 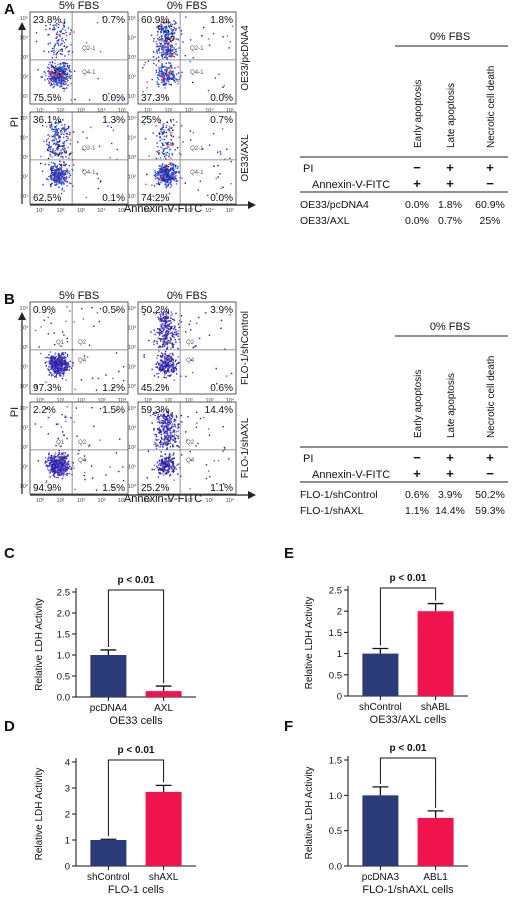 What do you see at coordinates (230, 110) in the screenshot?
I see `x-tick-label: 10⁵` at bounding box center [230, 110].